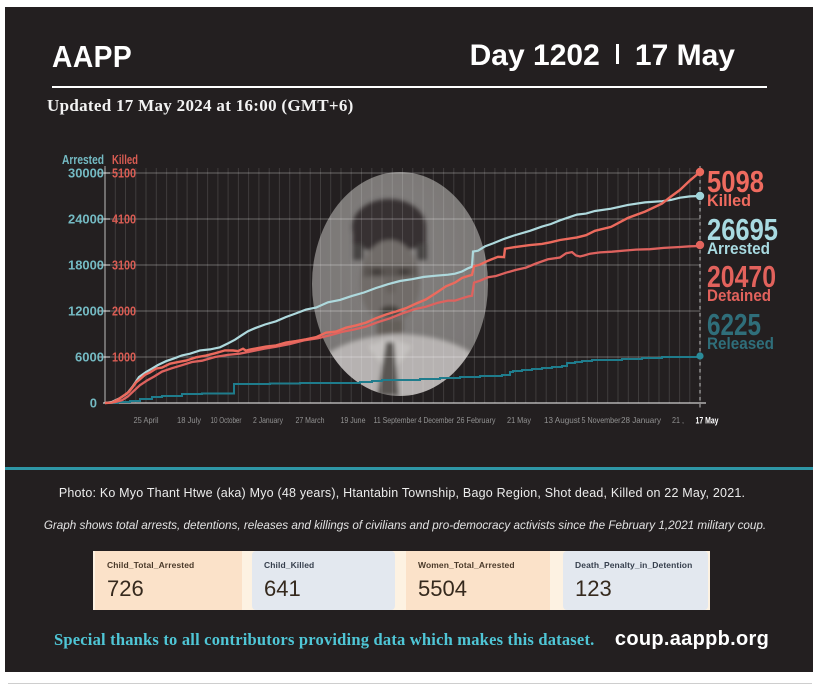  Describe the element at coordinates (436, 420) in the screenshot. I see `svg-text: 4 December` at that location.